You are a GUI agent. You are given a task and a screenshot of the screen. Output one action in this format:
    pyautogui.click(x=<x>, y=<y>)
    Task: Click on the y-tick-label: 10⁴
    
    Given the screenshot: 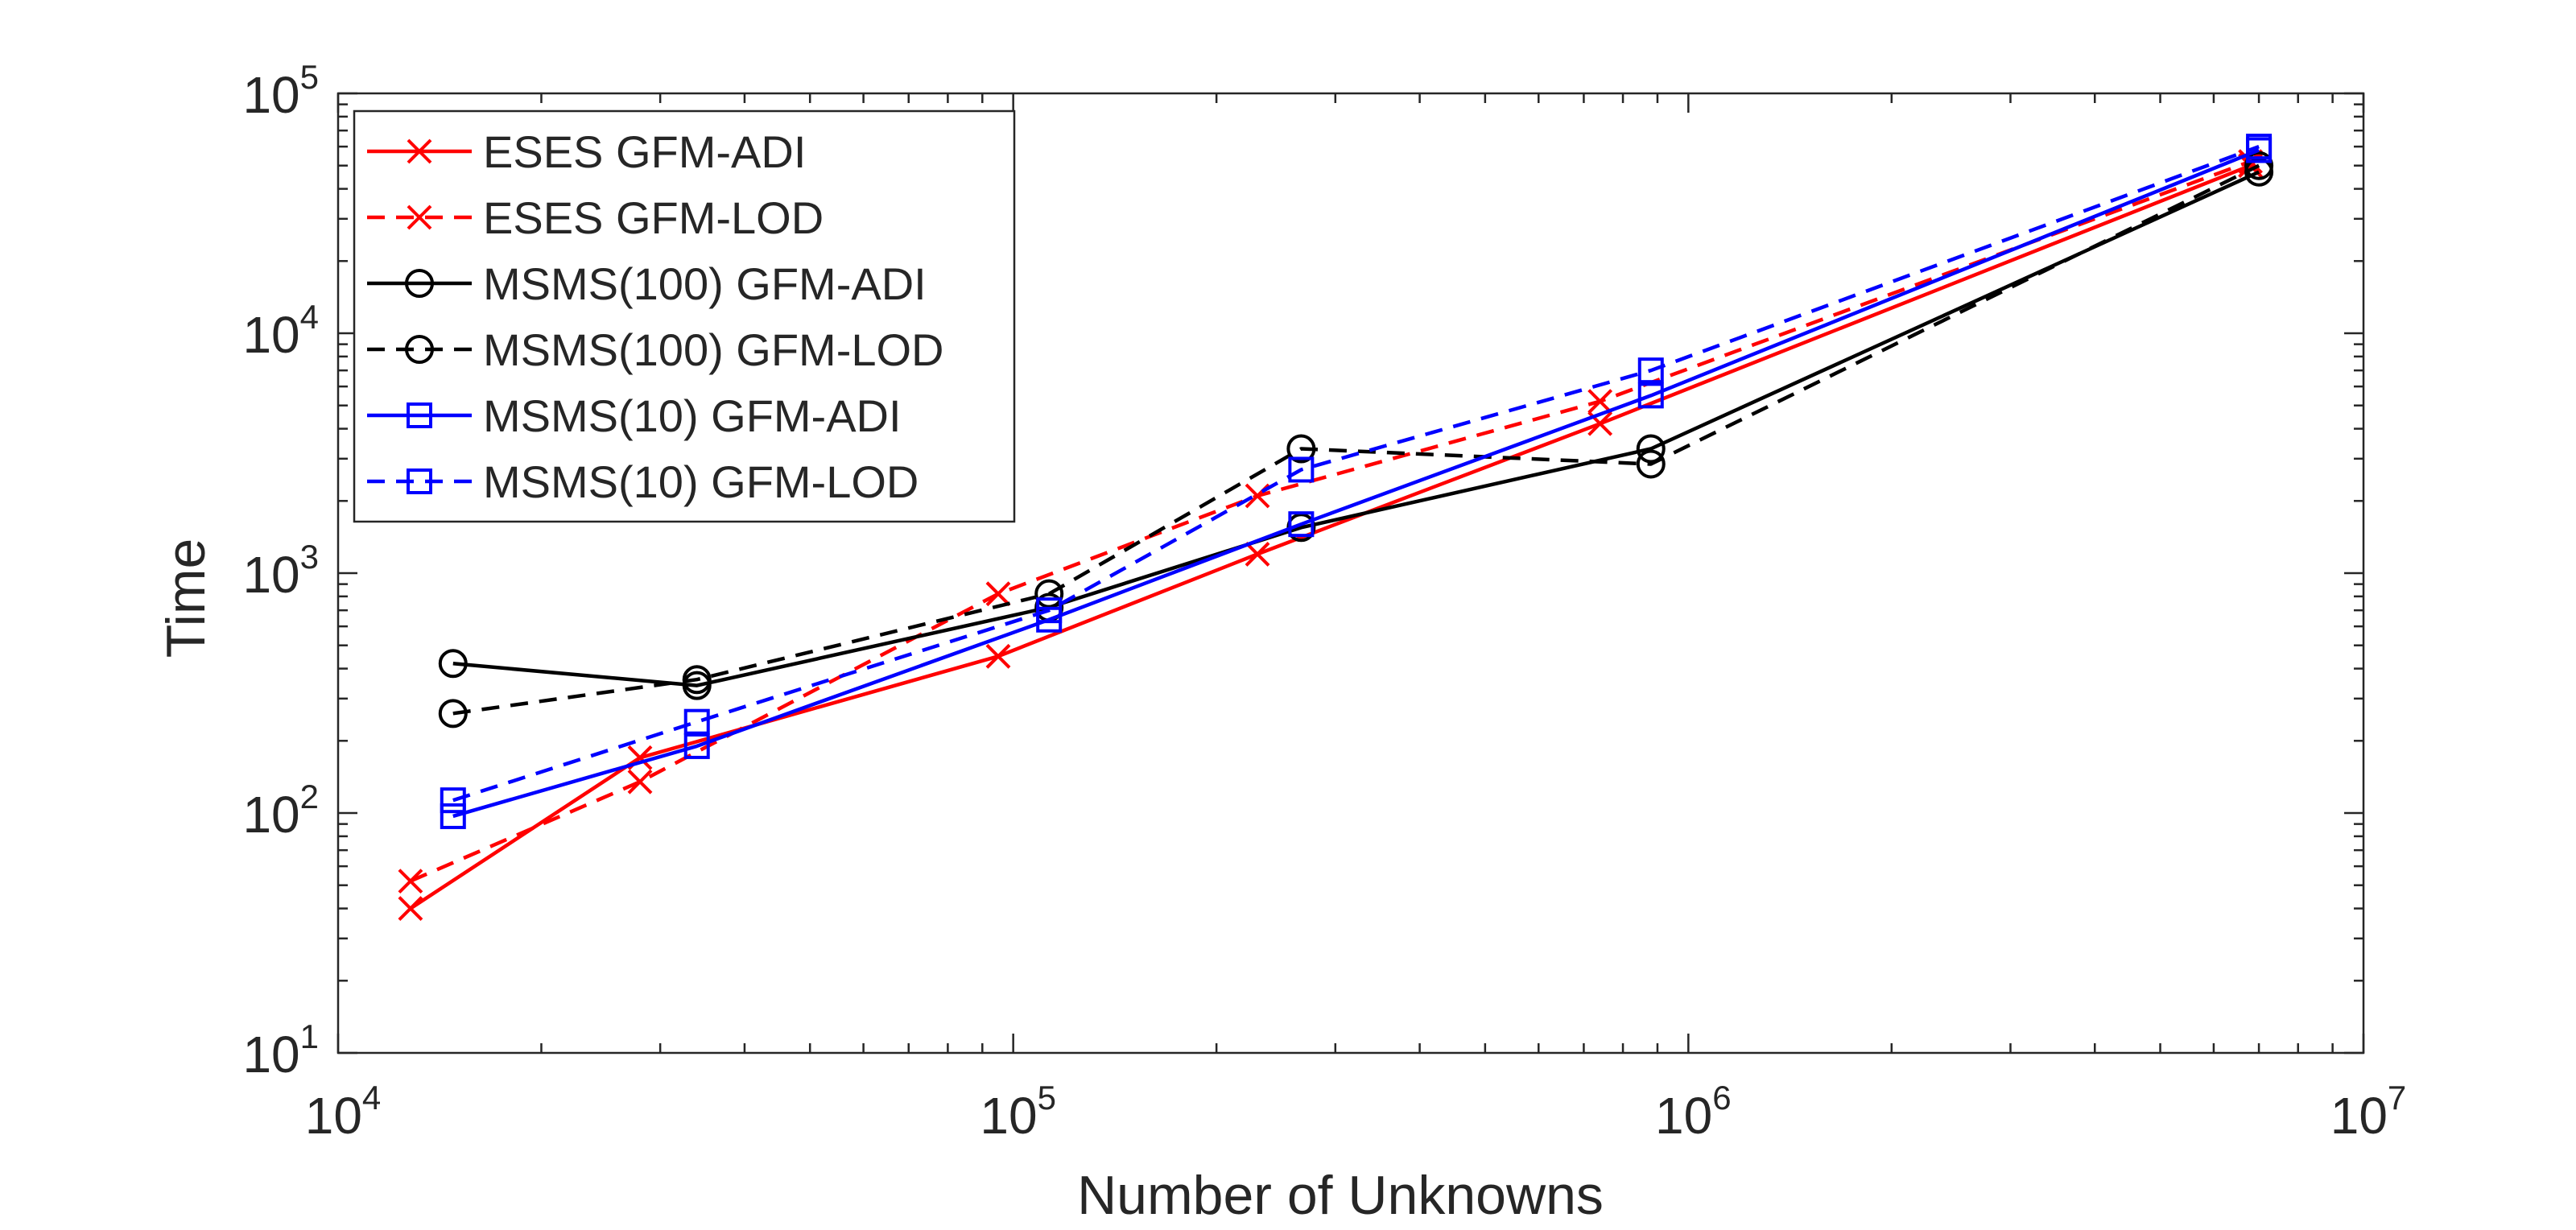 What is the action you would take?
    pyautogui.click(x=280, y=331)
    